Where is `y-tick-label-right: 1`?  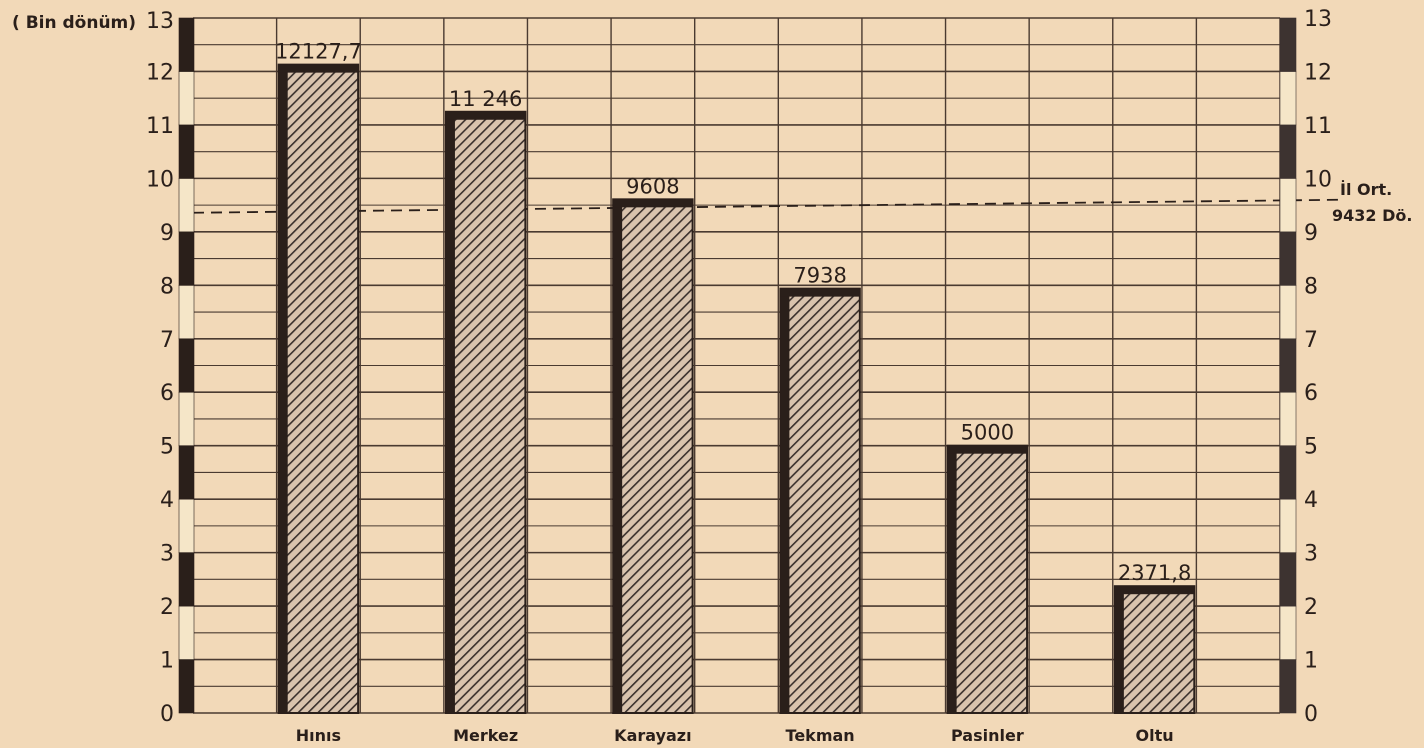
y-tick-label-right: 1 is located at coordinates (1311, 661).